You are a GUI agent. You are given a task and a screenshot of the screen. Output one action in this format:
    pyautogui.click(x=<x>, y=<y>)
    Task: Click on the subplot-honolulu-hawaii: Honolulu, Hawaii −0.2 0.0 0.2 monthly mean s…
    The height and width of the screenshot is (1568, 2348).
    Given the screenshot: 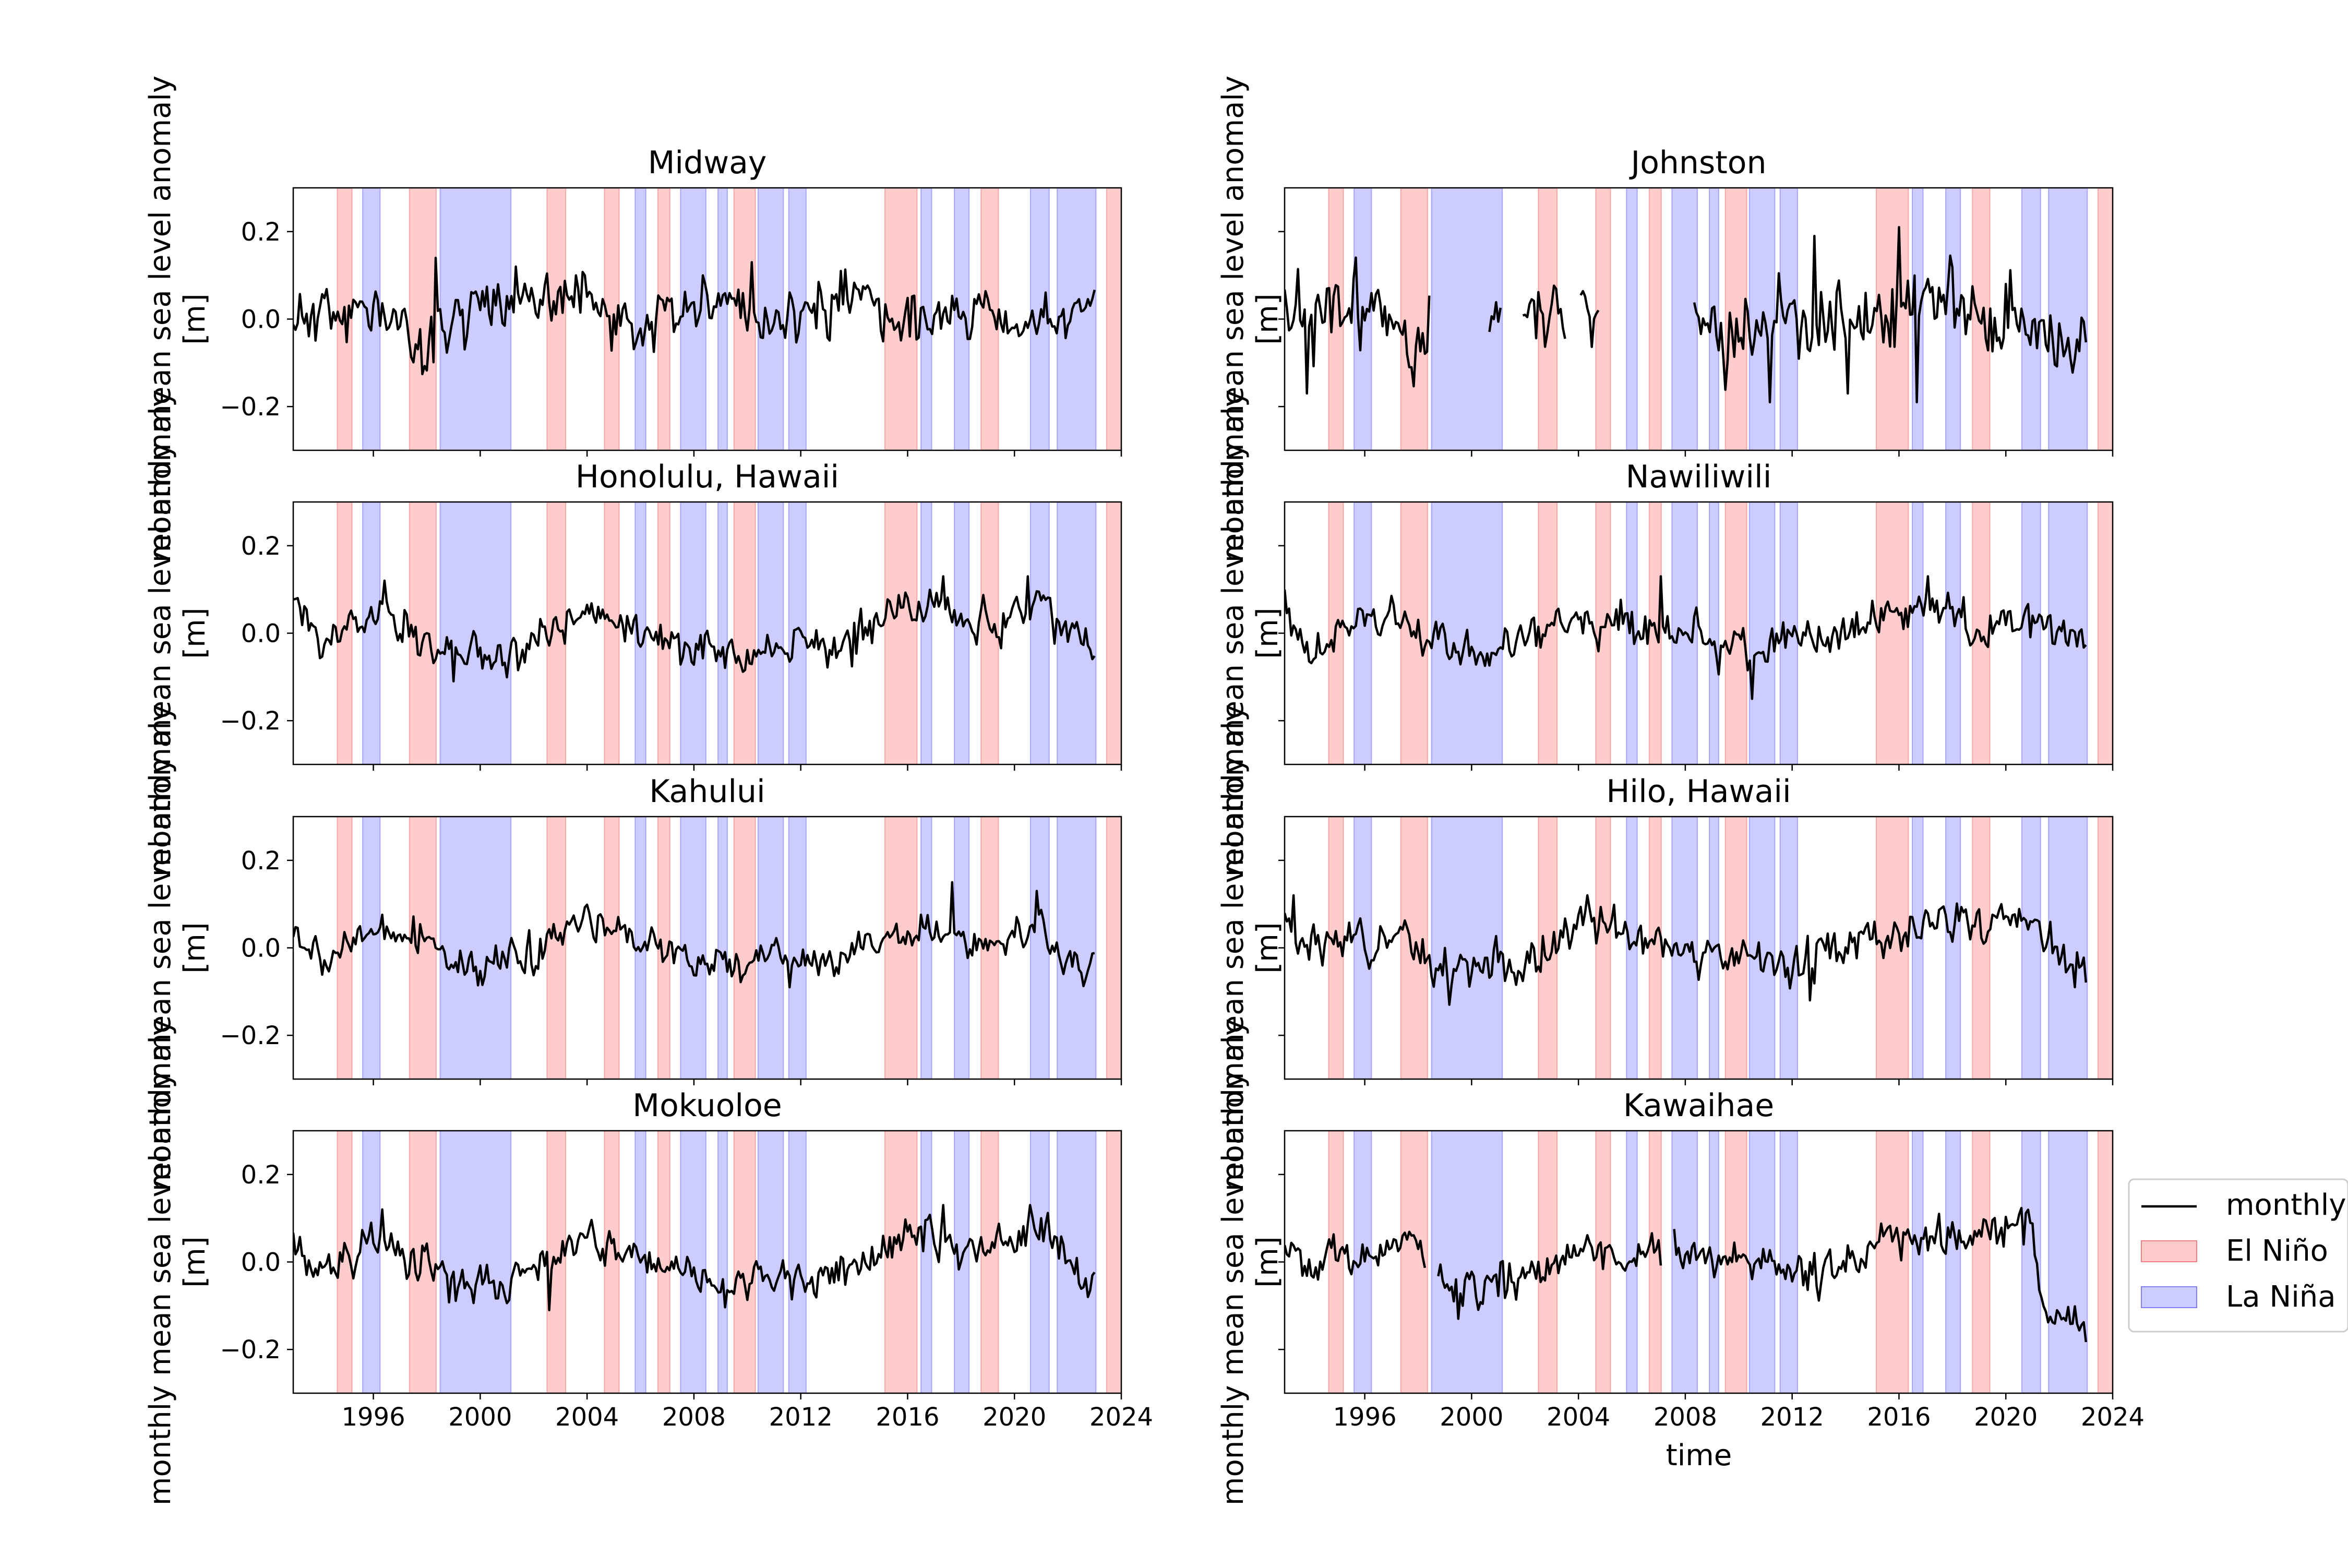 What is the action you would take?
    pyautogui.click(x=632, y=633)
    